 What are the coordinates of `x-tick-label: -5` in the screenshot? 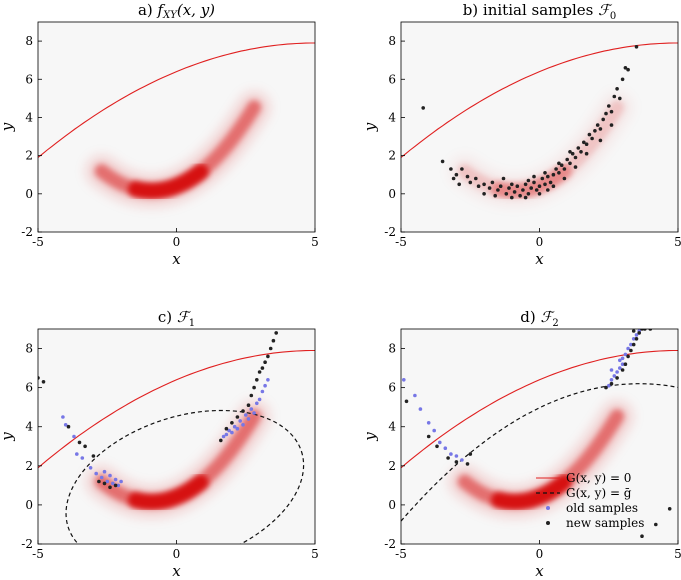 It's located at (38, 242).